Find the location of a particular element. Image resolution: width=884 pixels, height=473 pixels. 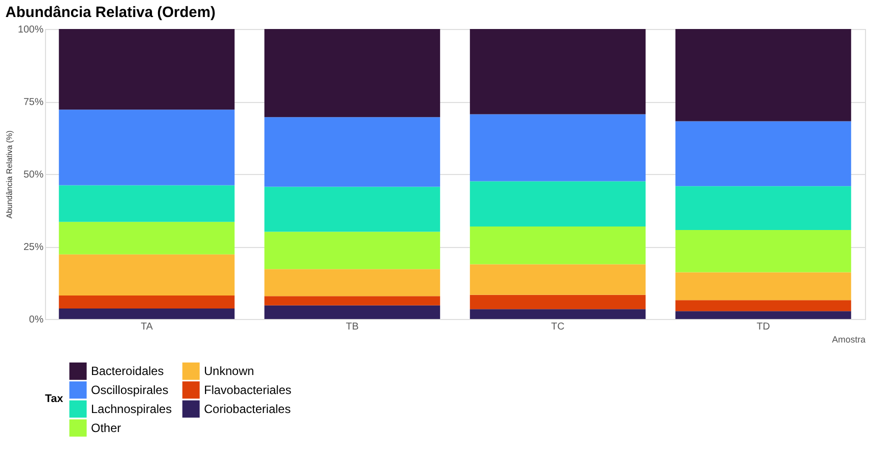

chart-title: Abundância Relativa (Ordem) is located at coordinates (110, 12).